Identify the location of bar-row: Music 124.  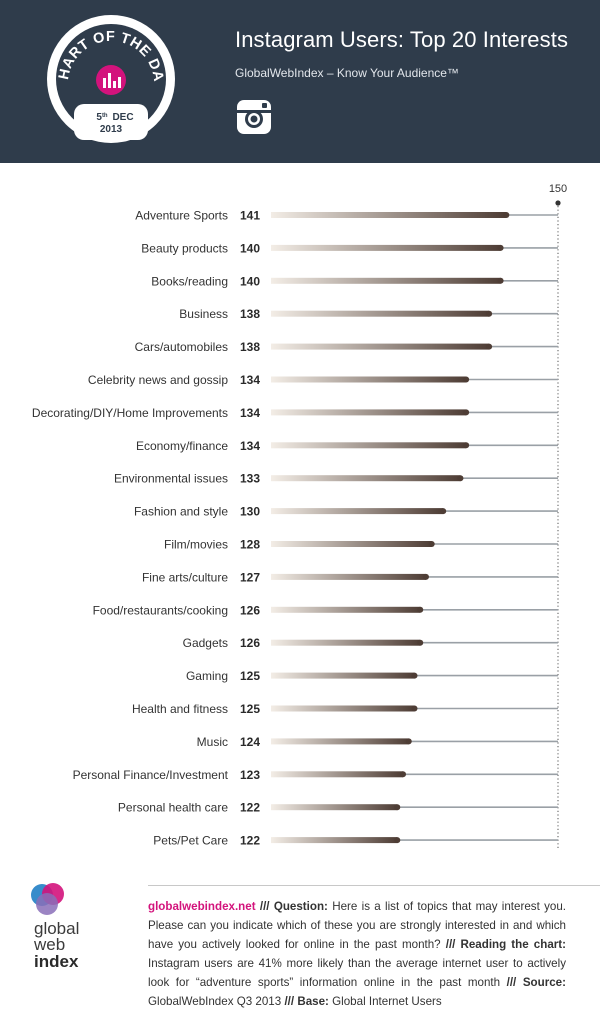
(377, 742).